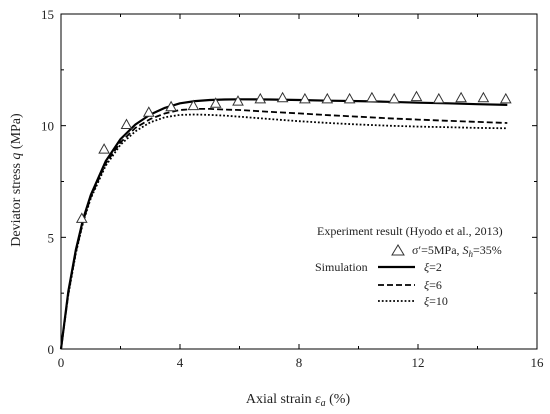 The image size is (550, 414). I want to click on x-tick-label: 4, so click(180, 362).